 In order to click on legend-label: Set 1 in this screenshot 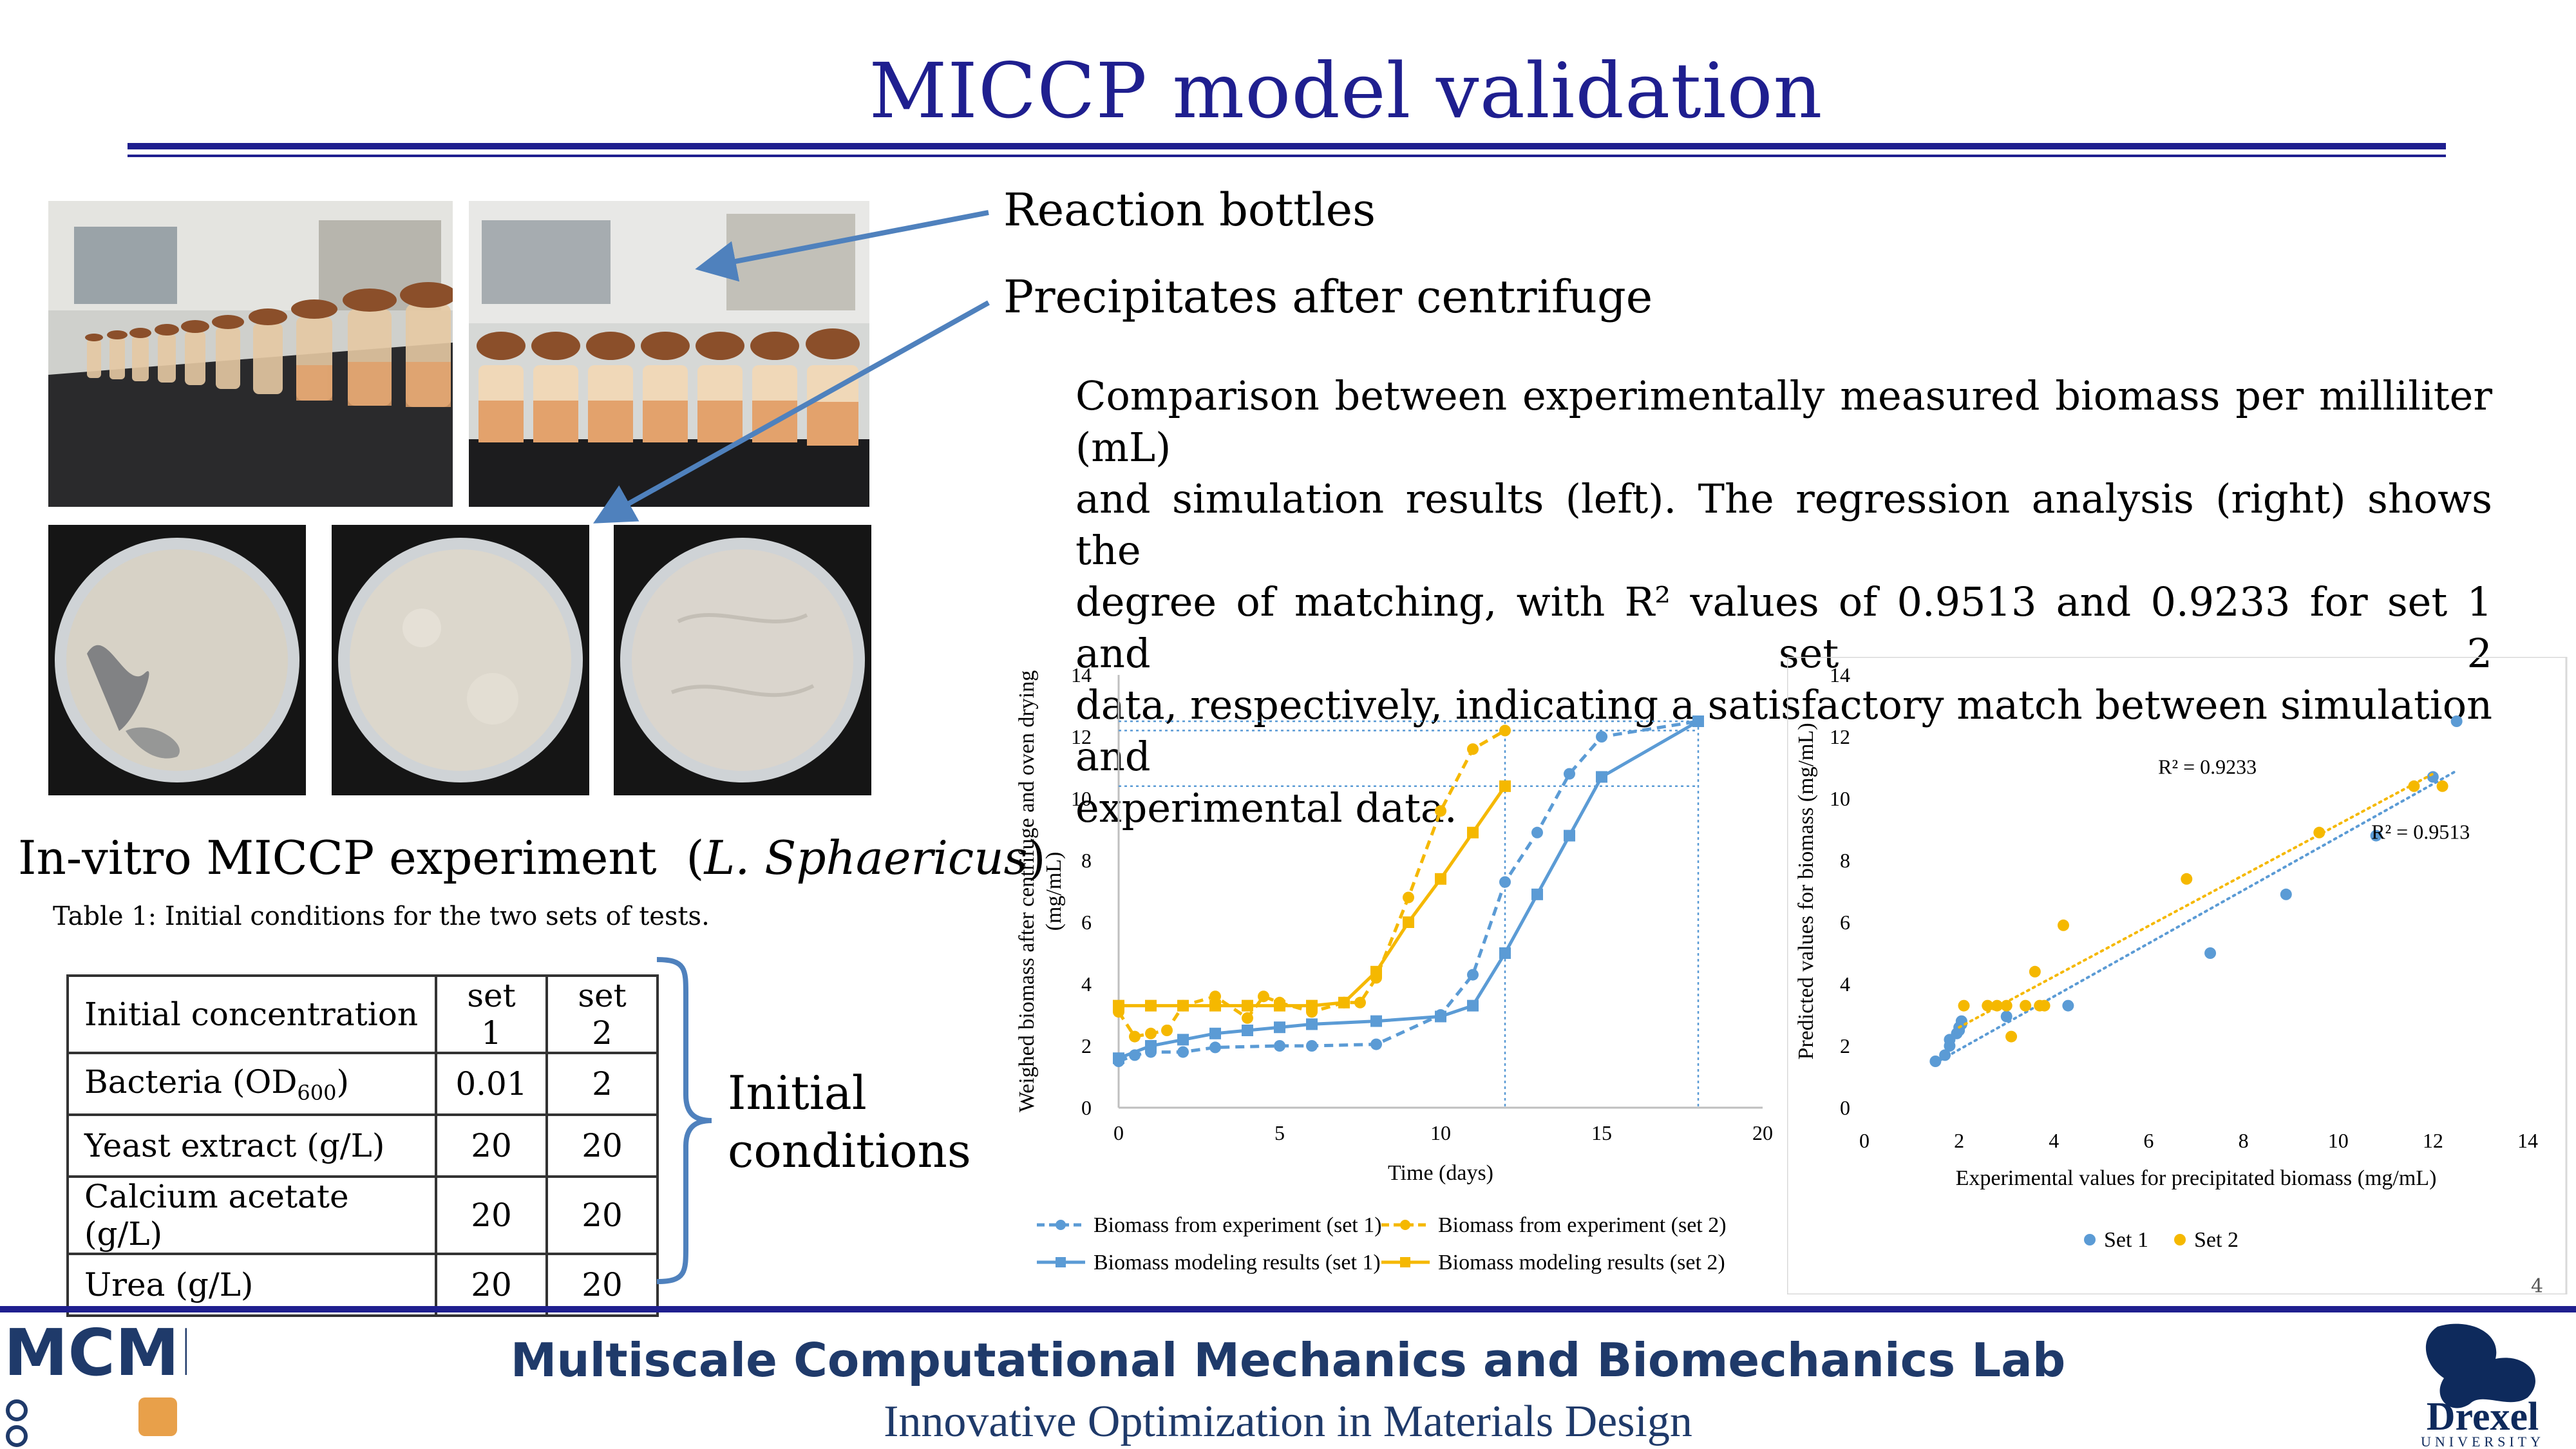, I will do `click(2126, 1240)`.